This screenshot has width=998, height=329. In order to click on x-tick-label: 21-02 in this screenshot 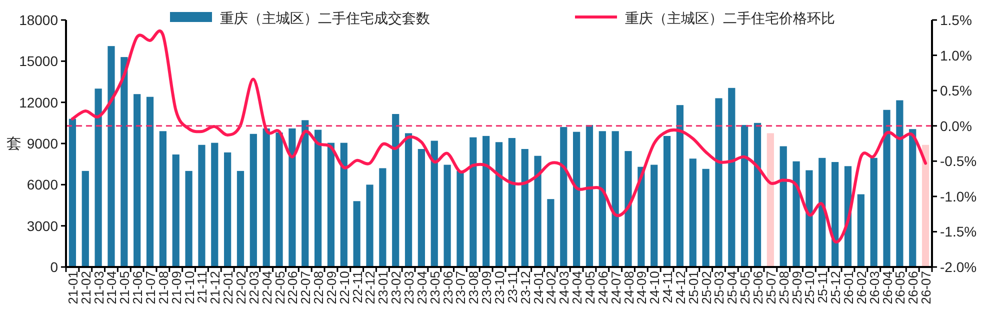, I will do `click(86, 287)`.